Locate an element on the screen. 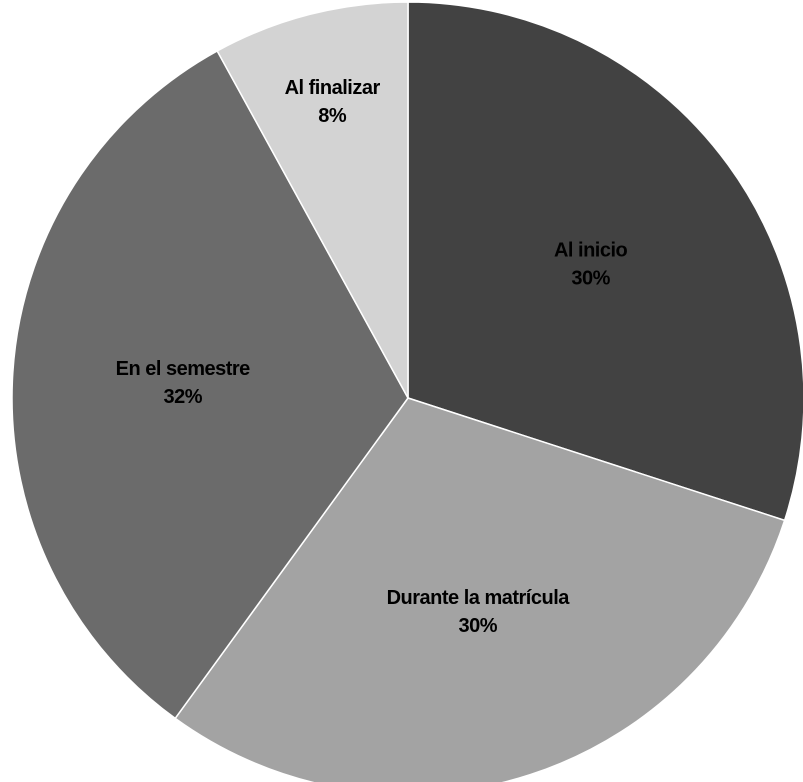 This screenshot has width=803, height=782. slice-label: En el semestre is located at coordinates (183, 369).